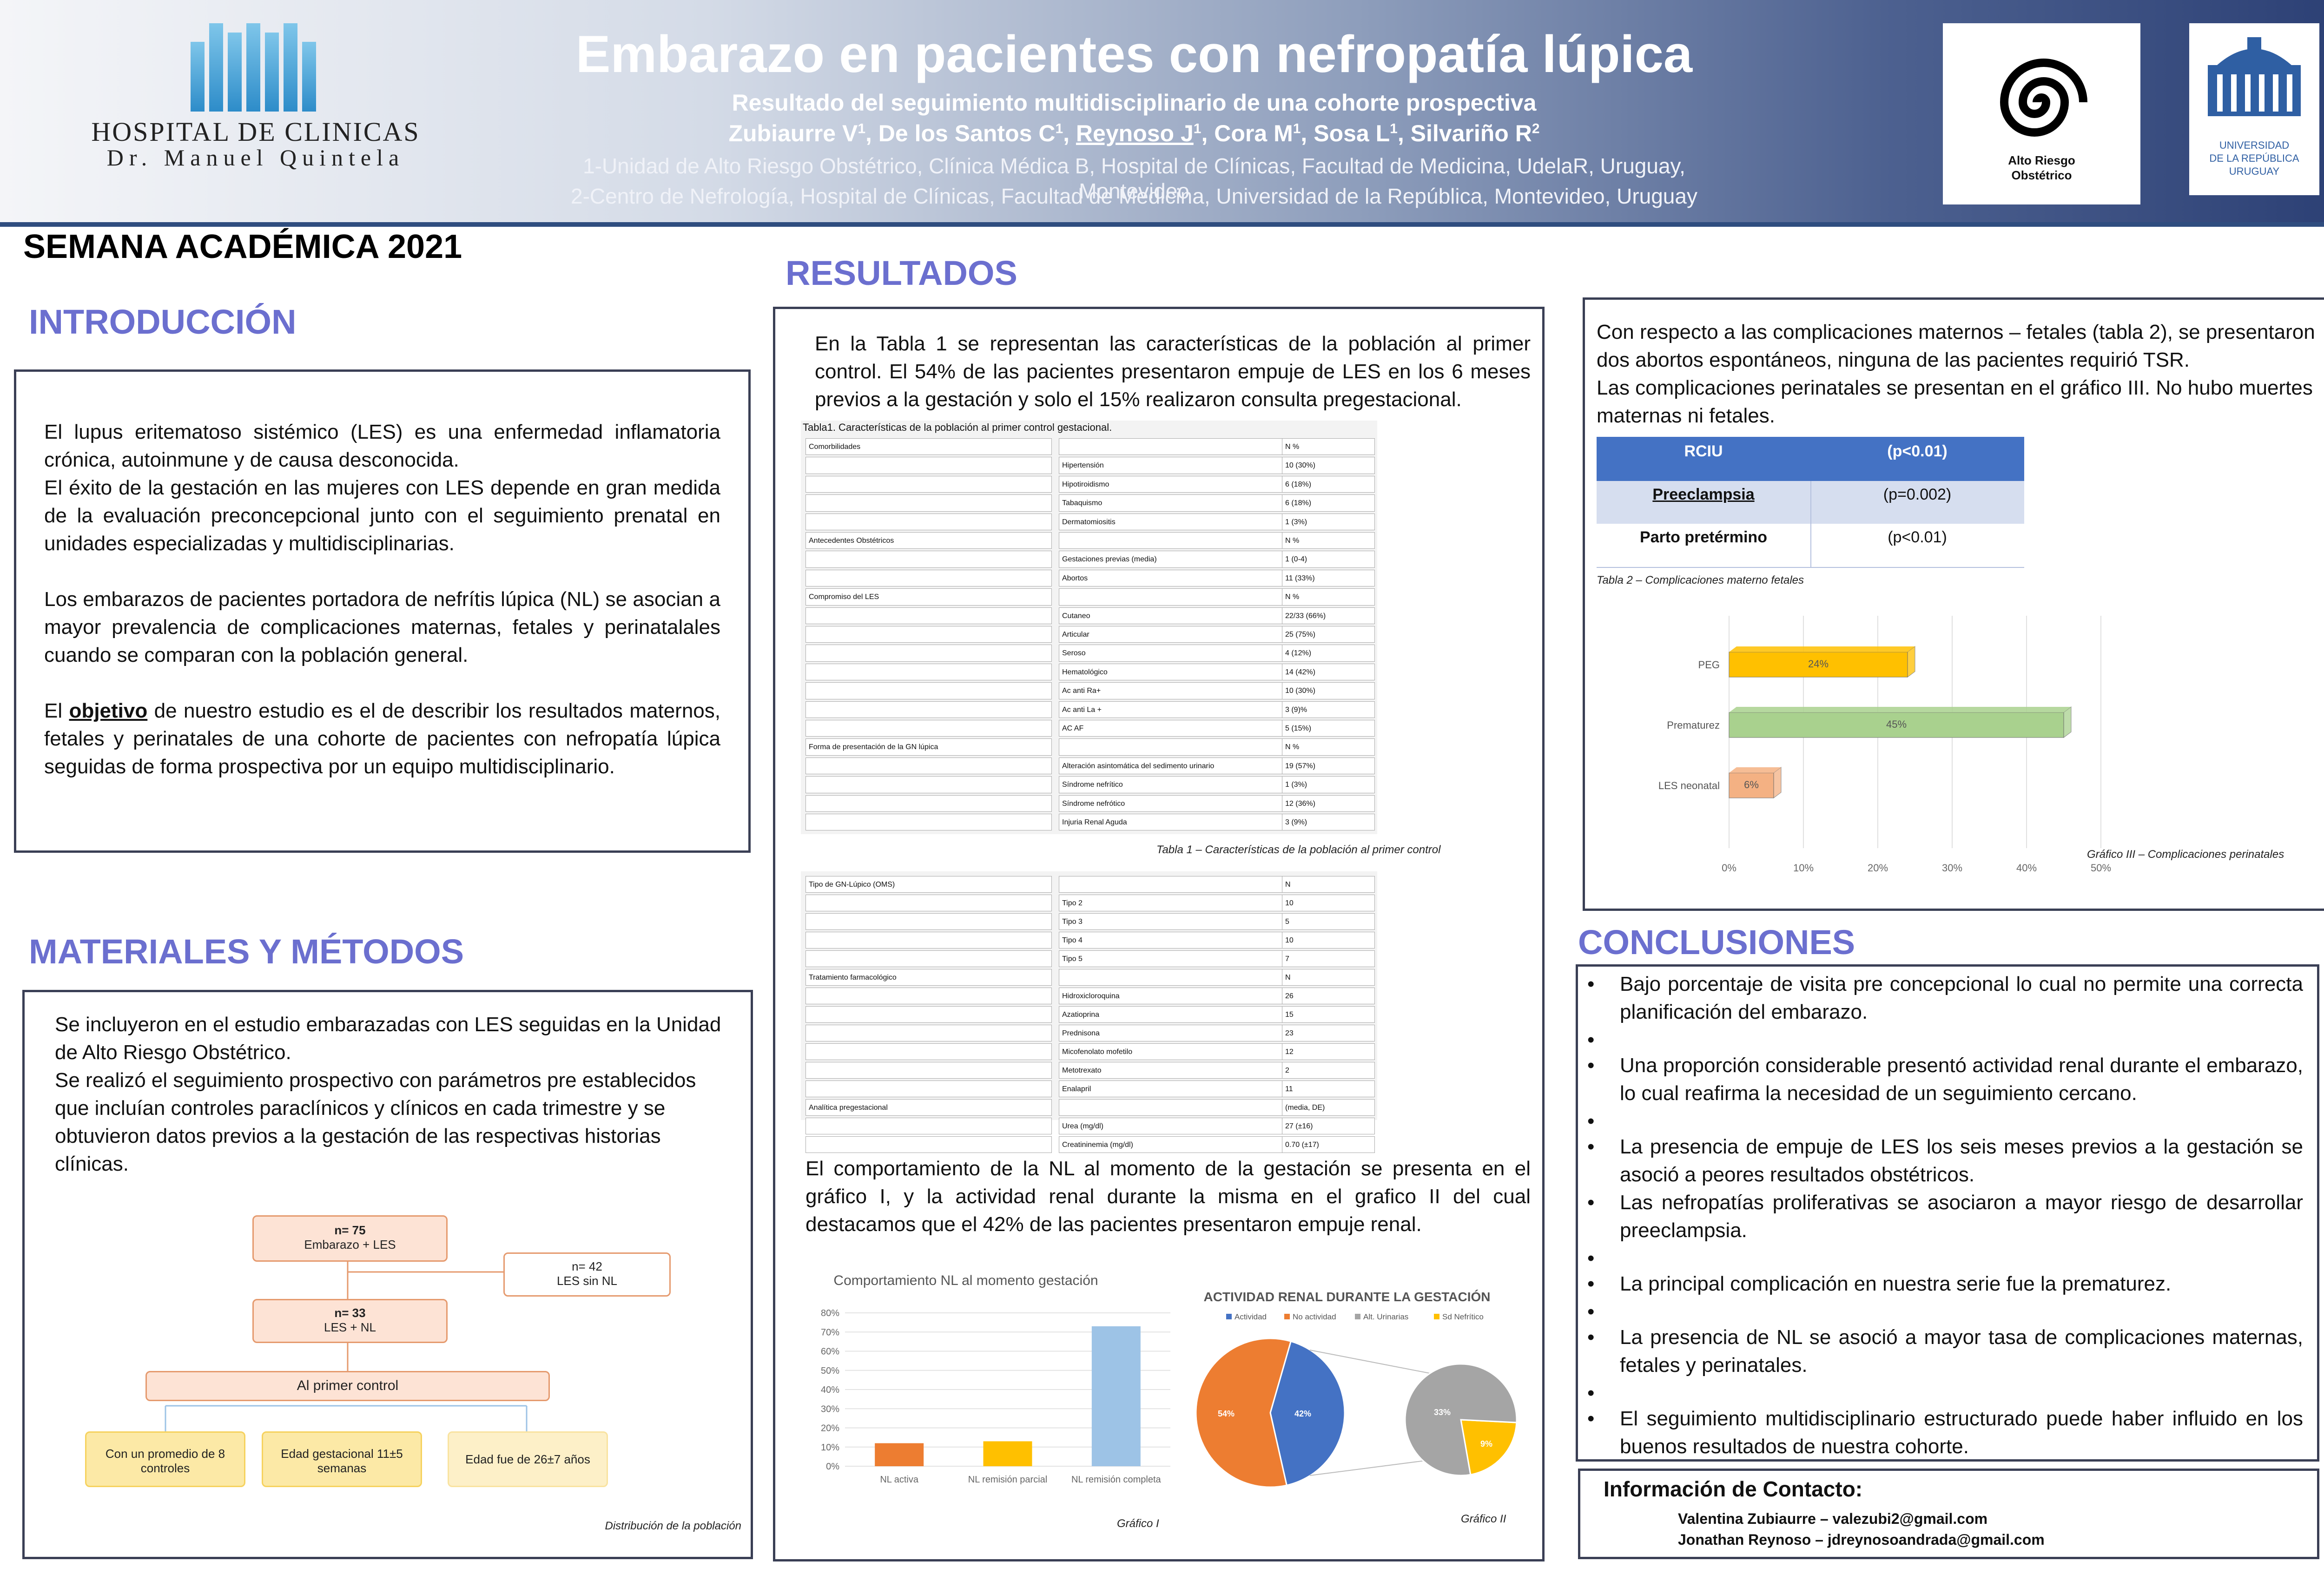  Describe the element at coordinates (1703, 451) in the screenshot. I see `table2-header-cell: RCIU` at that location.